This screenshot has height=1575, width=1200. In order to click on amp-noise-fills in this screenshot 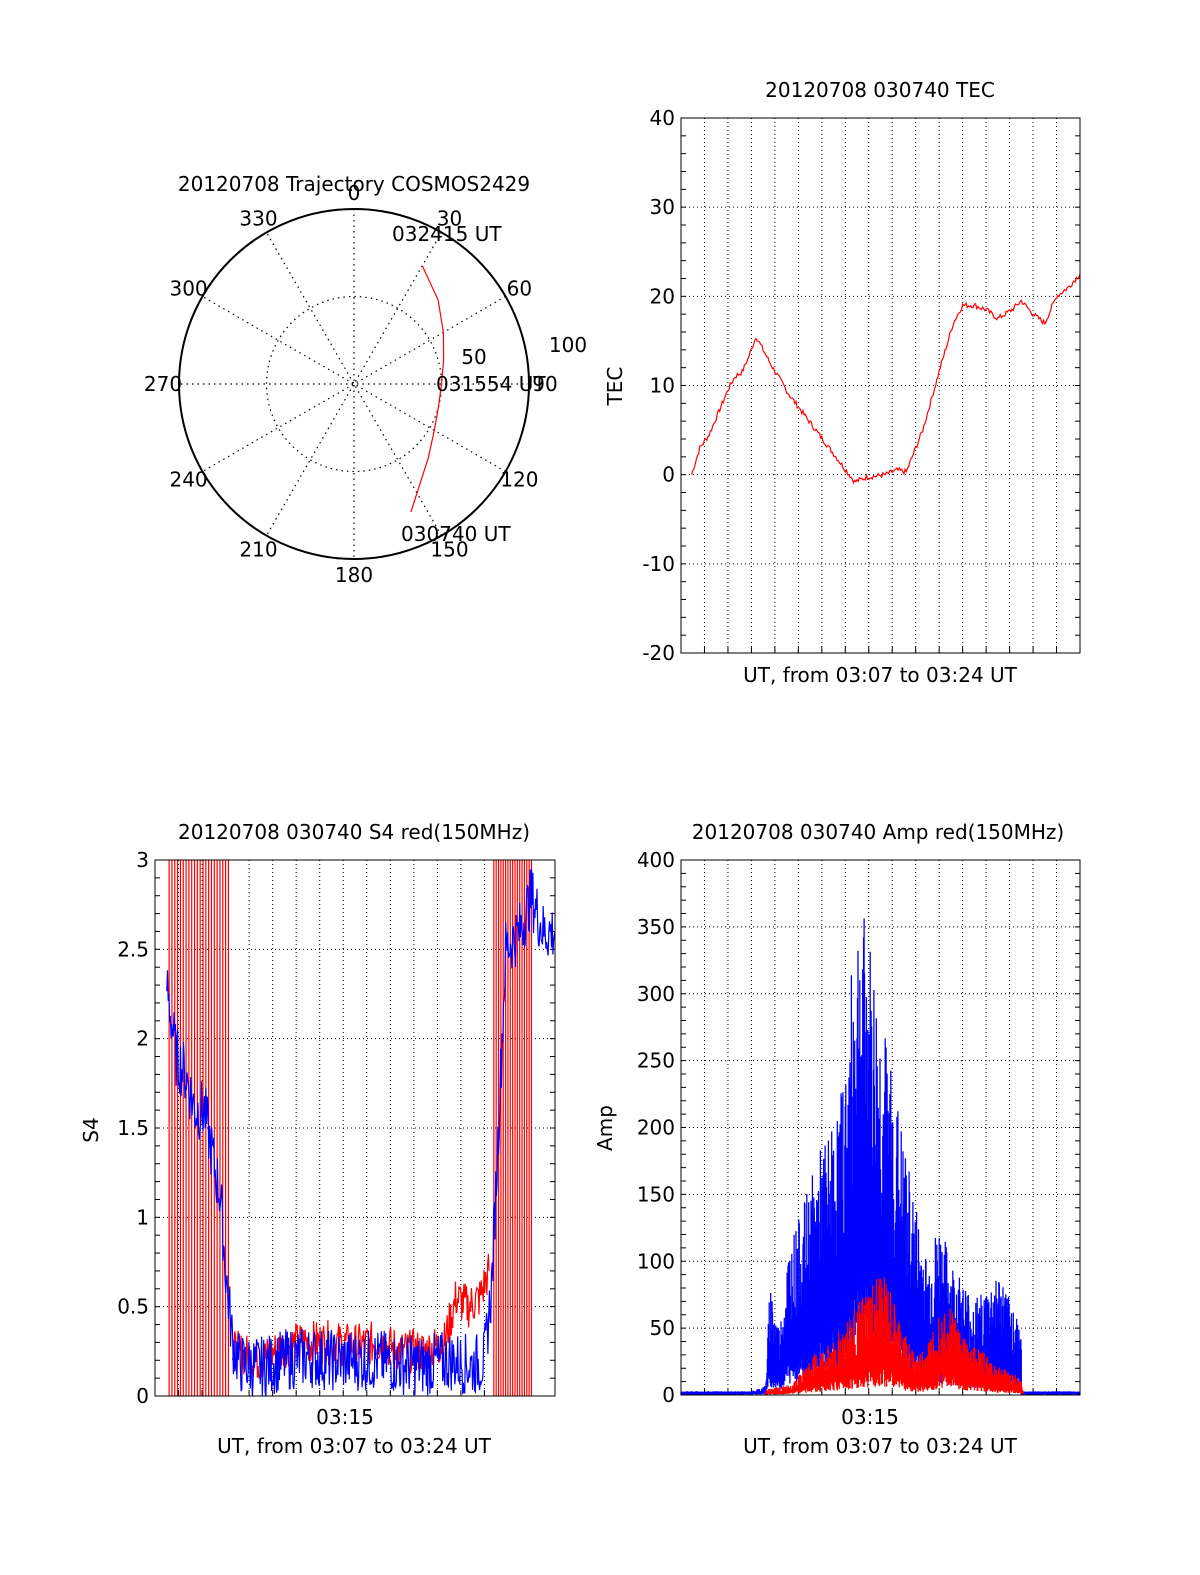, I will do `click(880, 1156)`.